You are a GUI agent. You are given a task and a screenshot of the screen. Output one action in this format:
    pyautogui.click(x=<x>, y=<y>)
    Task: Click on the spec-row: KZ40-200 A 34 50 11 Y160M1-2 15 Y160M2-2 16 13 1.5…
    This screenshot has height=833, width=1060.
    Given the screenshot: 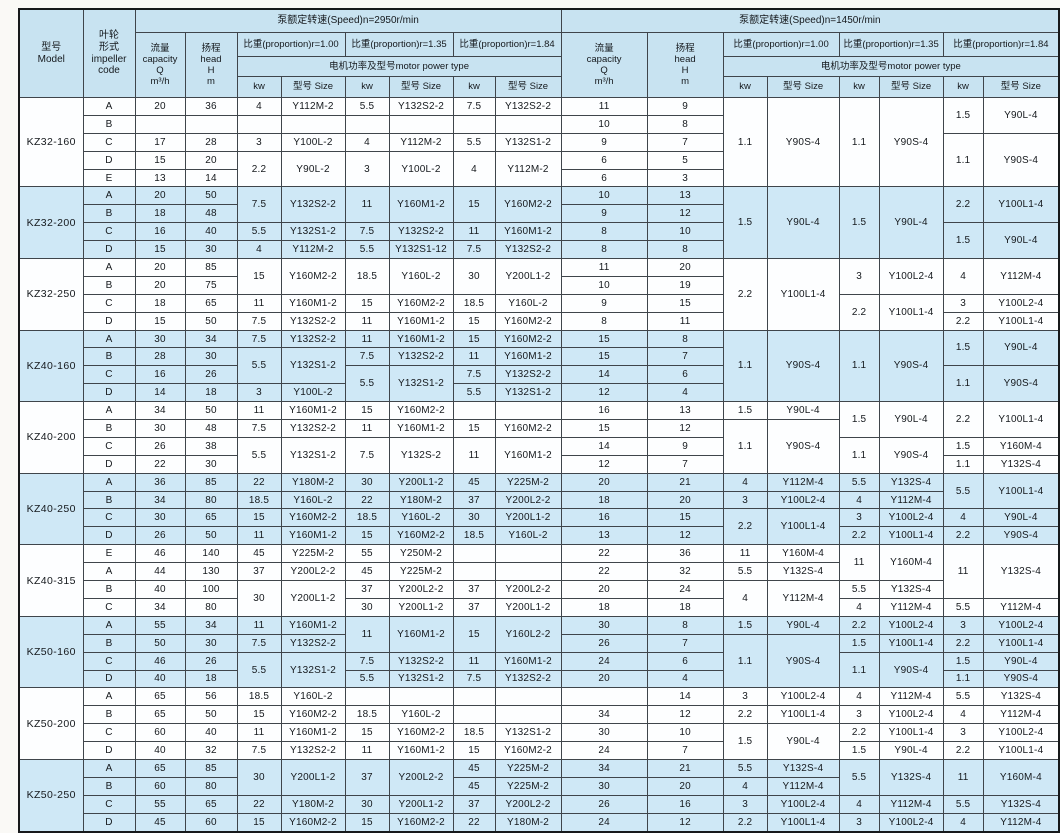 What is the action you would take?
    pyautogui.click(x=539, y=437)
    